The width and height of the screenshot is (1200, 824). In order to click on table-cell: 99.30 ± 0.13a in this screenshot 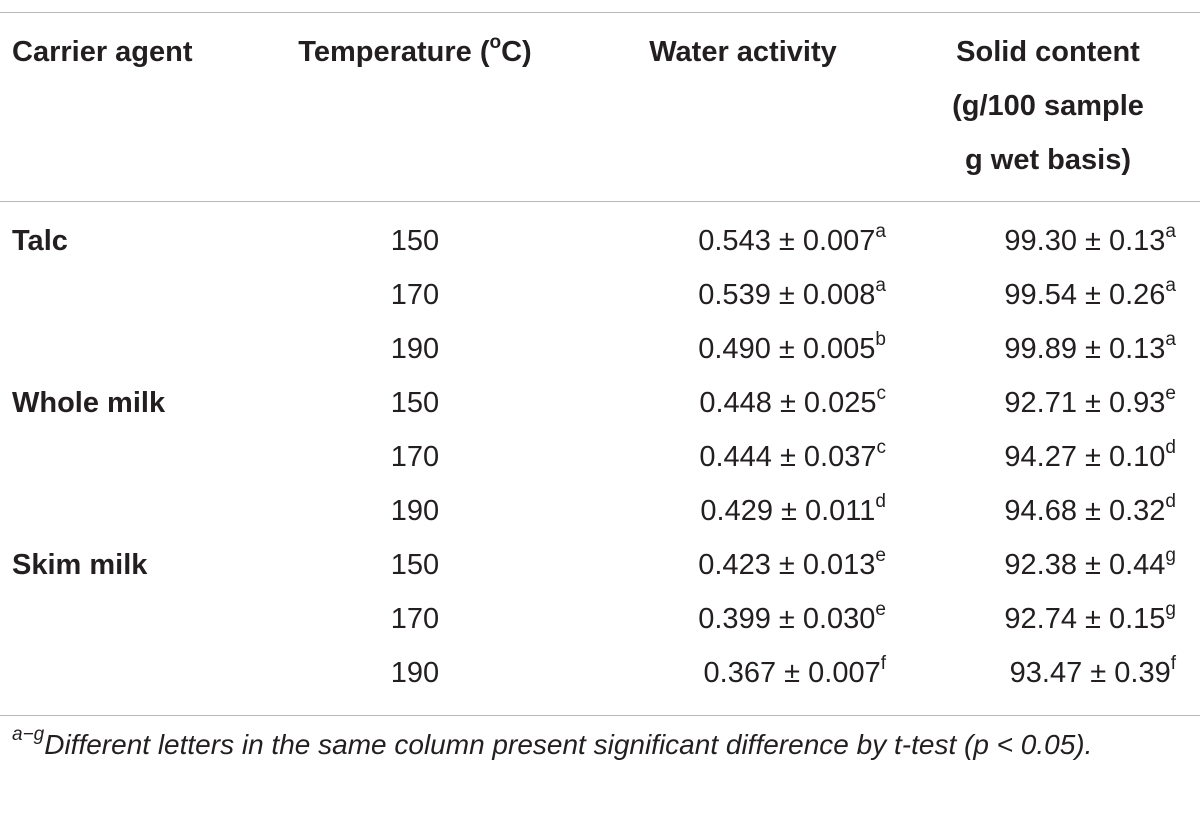, I will do `click(1090, 241)`.